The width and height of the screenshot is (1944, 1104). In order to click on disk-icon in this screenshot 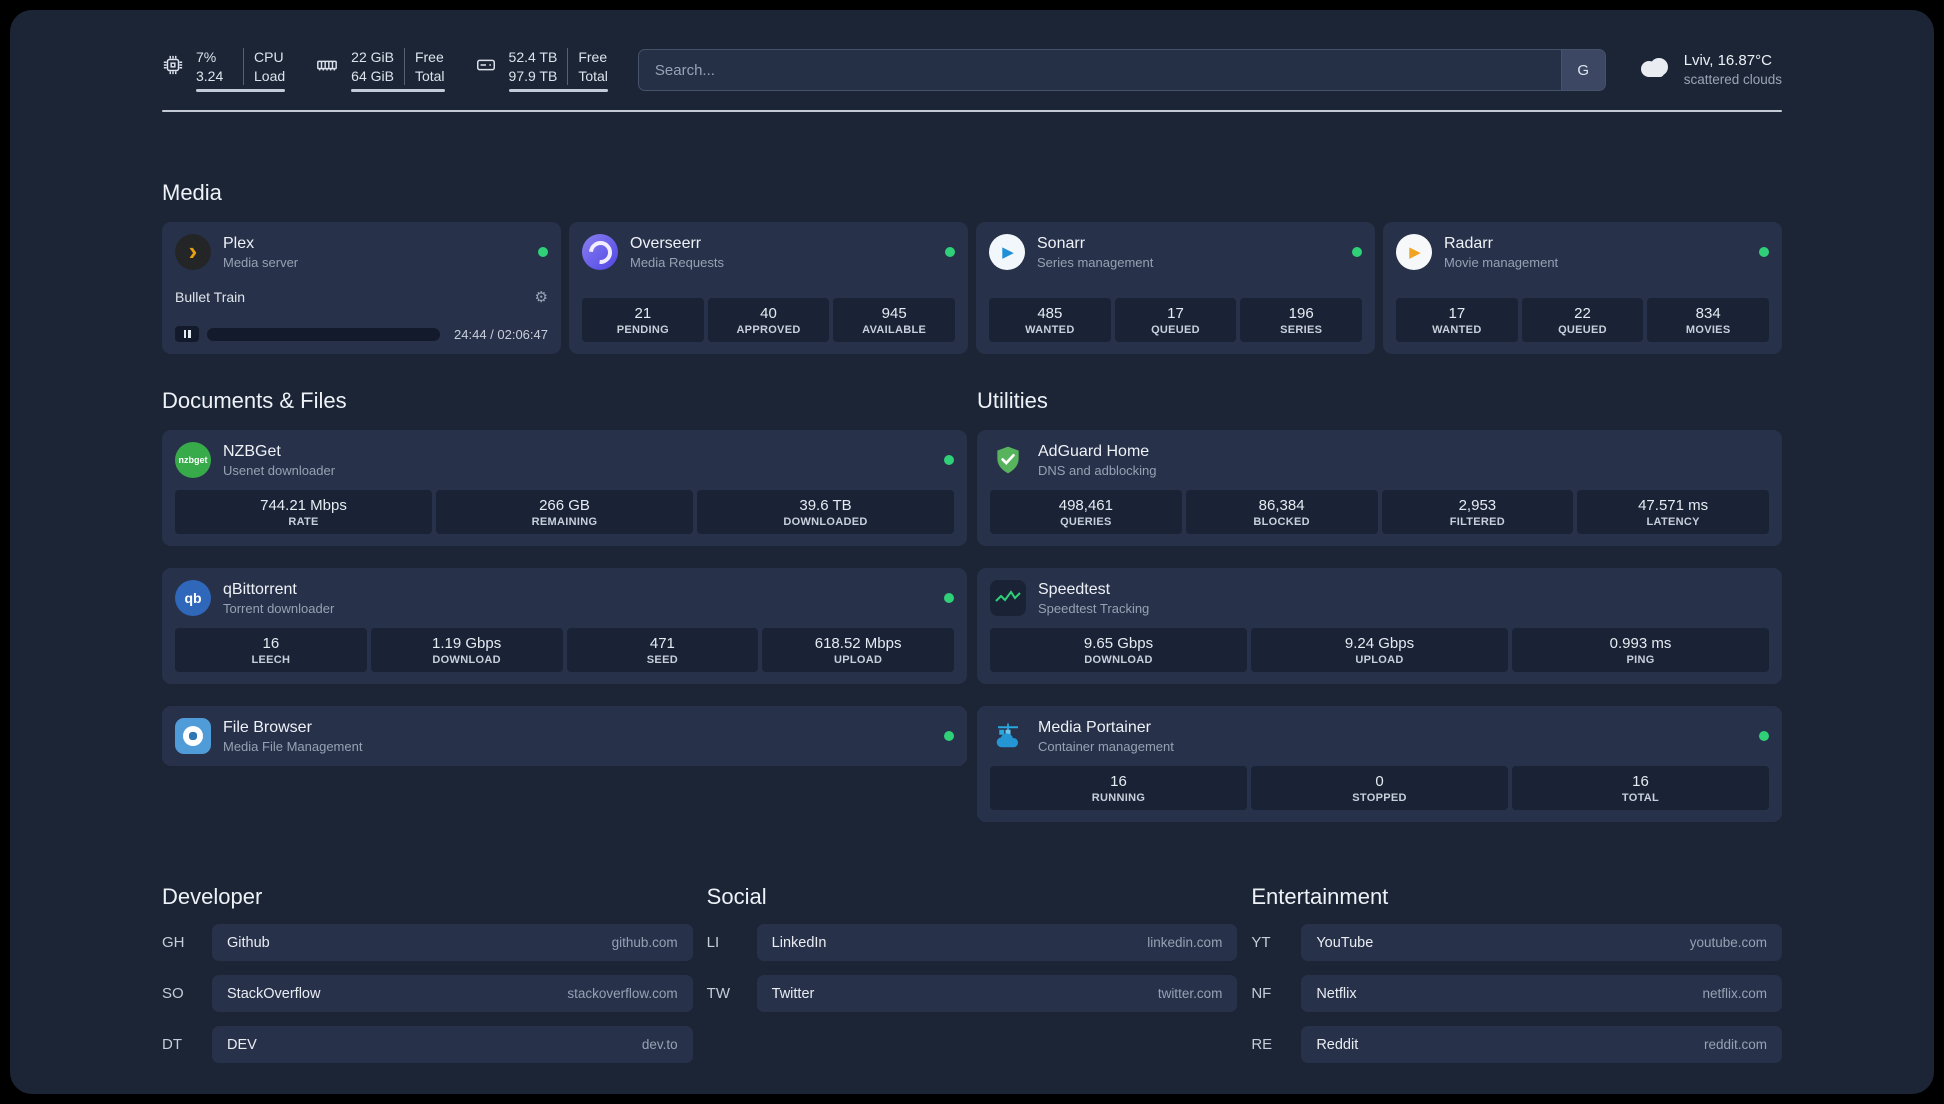, I will do `click(486, 65)`.